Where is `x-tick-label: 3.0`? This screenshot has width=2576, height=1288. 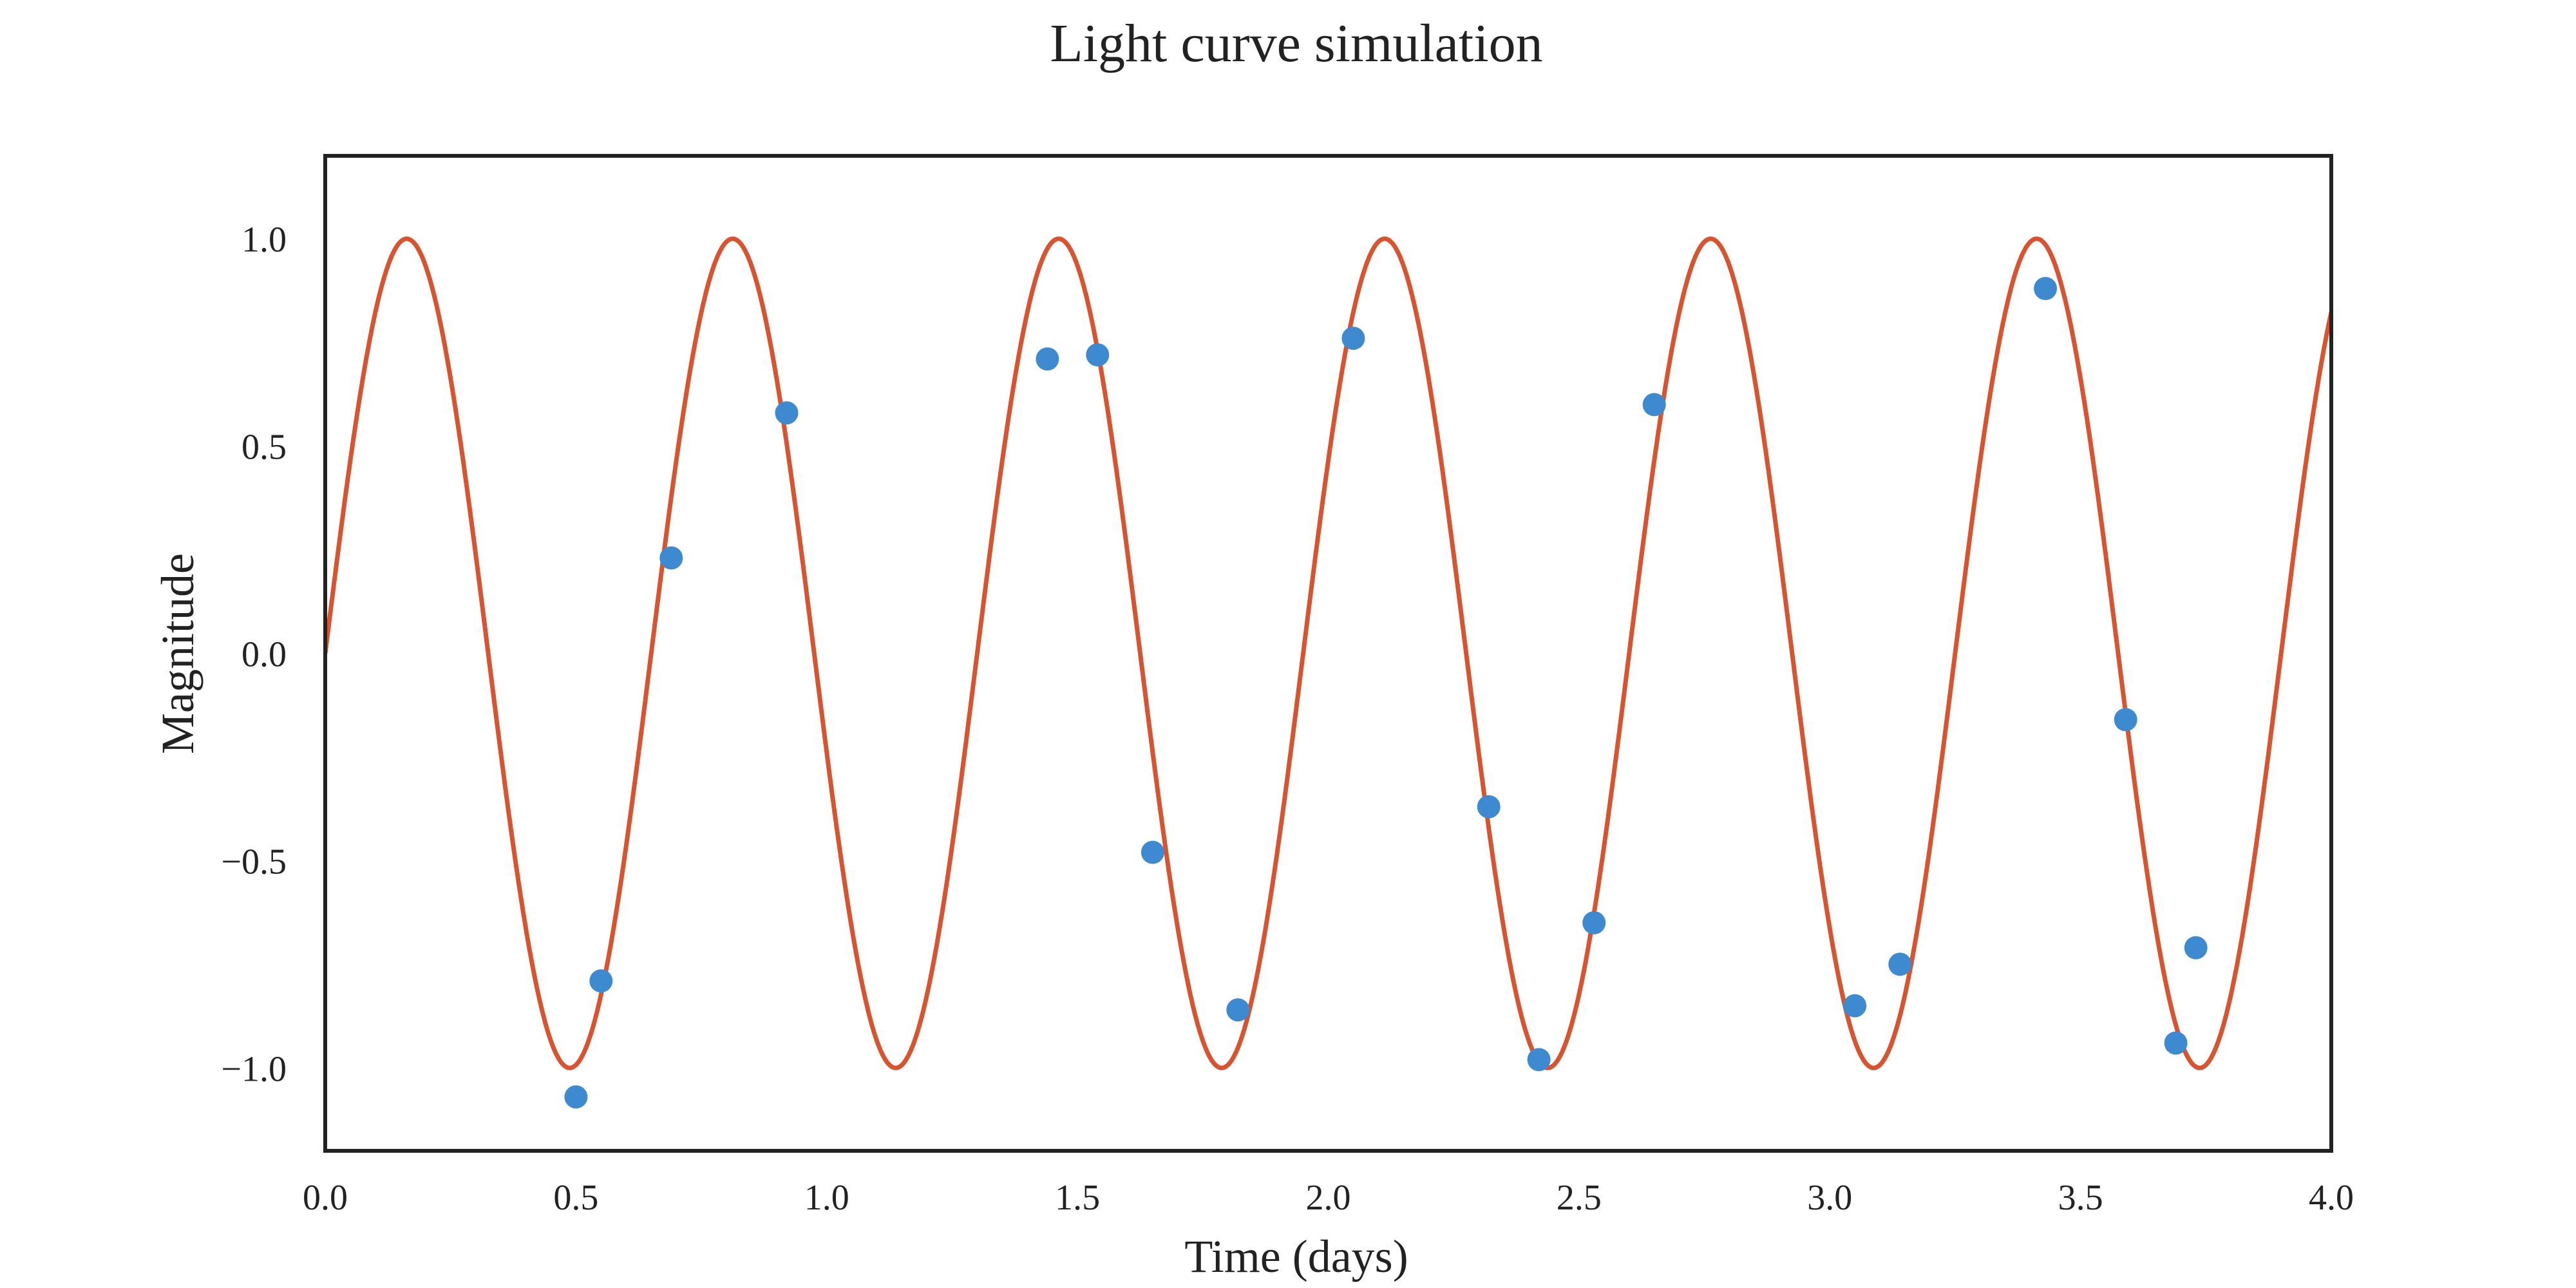 x-tick-label: 3.0 is located at coordinates (1830, 1198).